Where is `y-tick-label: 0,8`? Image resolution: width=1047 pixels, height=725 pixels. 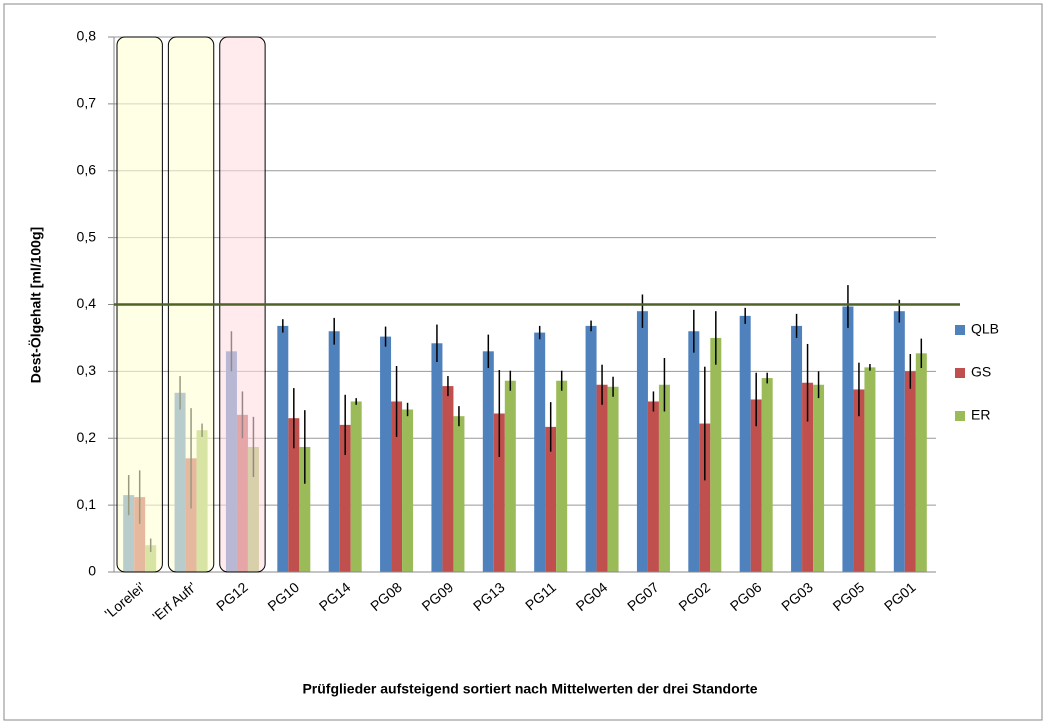
y-tick-label: 0,8 is located at coordinates (87, 36).